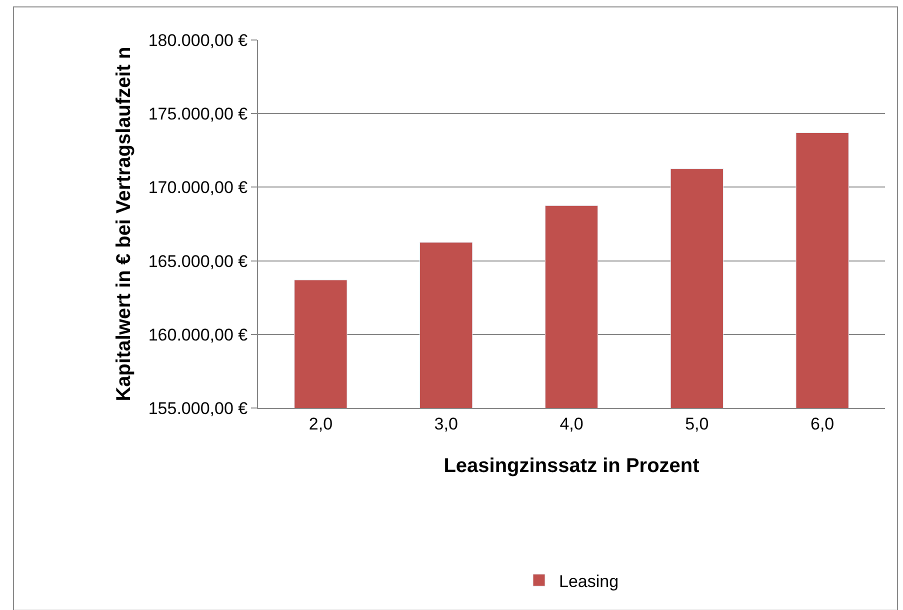 The height and width of the screenshot is (610, 903). Describe the element at coordinates (198, 334) in the screenshot. I see `y-tick-label: 160.000,00 €` at that location.